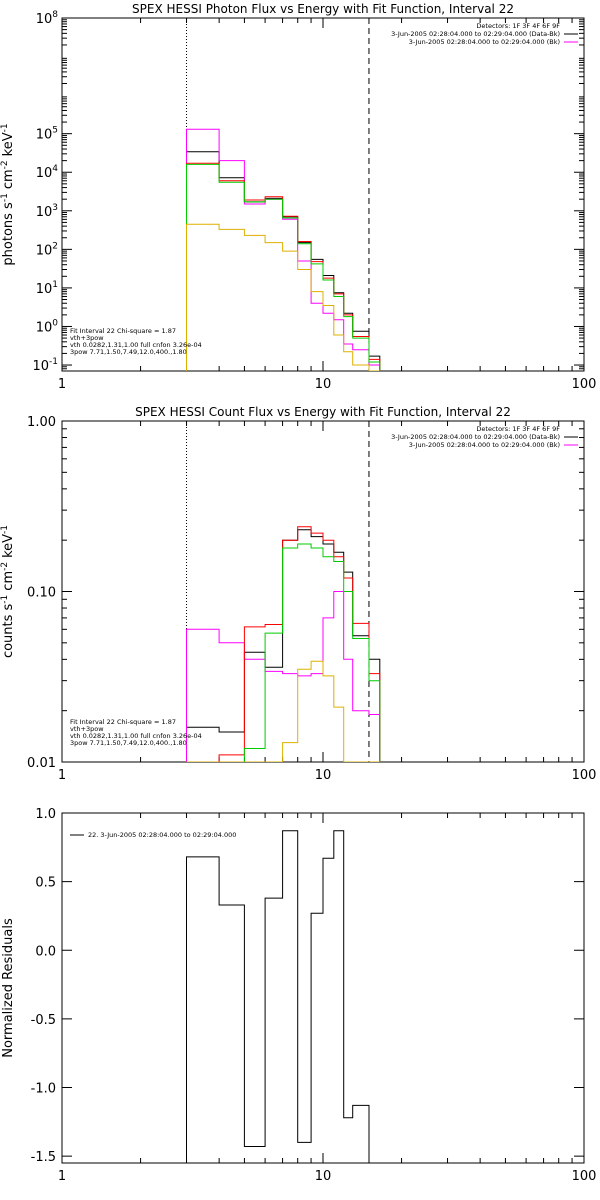 This screenshot has height=1200, width=600. Describe the element at coordinates (43, 1089) in the screenshot. I see `y-tick-label: -1.0` at that location.